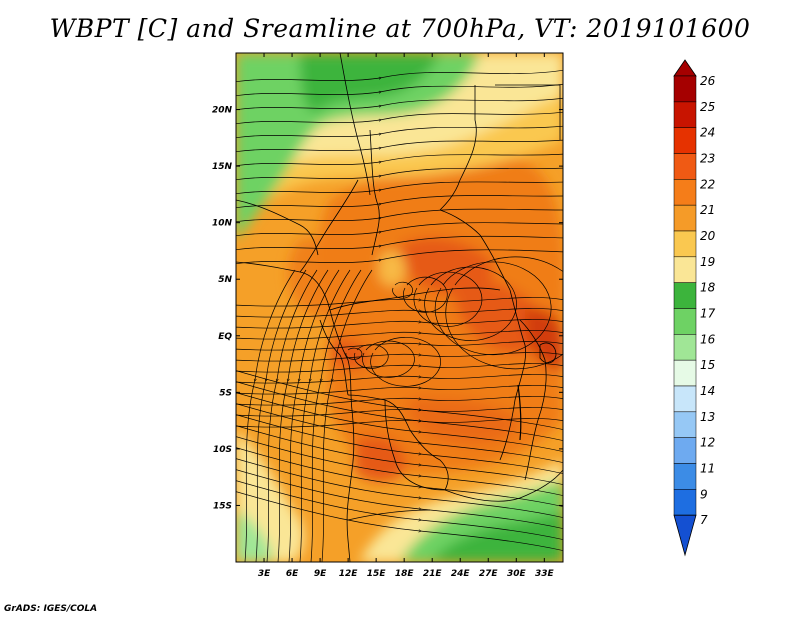 This screenshot has height=618, width=800. What do you see at coordinates (548, 353) in the screenshot?
I see `lake-victoria` at bounding box center [548, 353].